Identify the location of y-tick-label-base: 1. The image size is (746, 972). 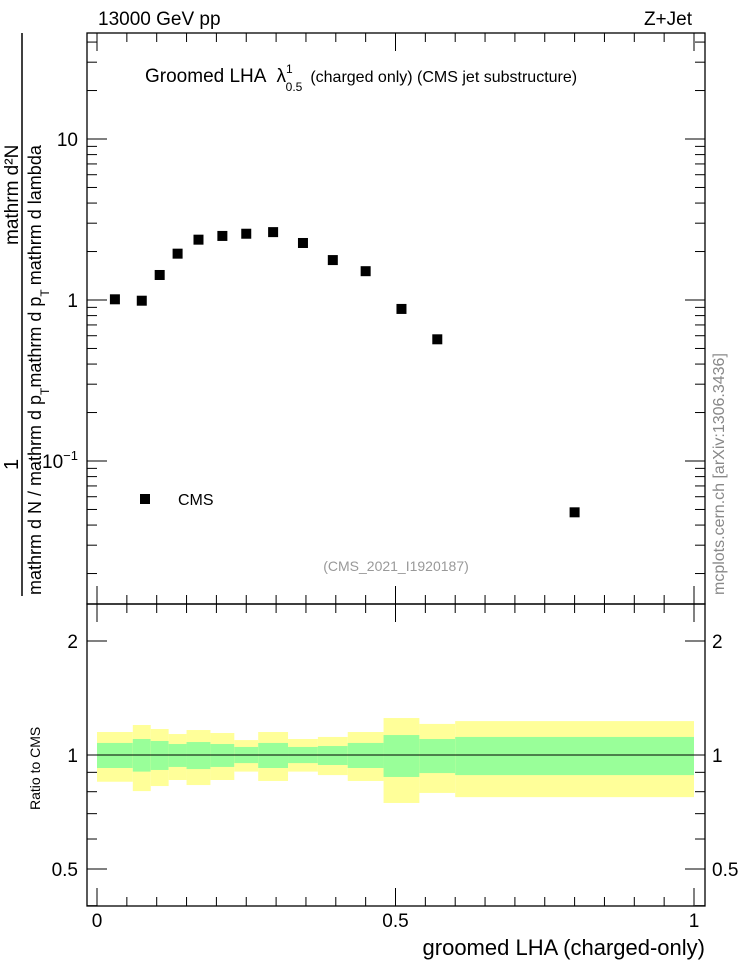
(72, 301).